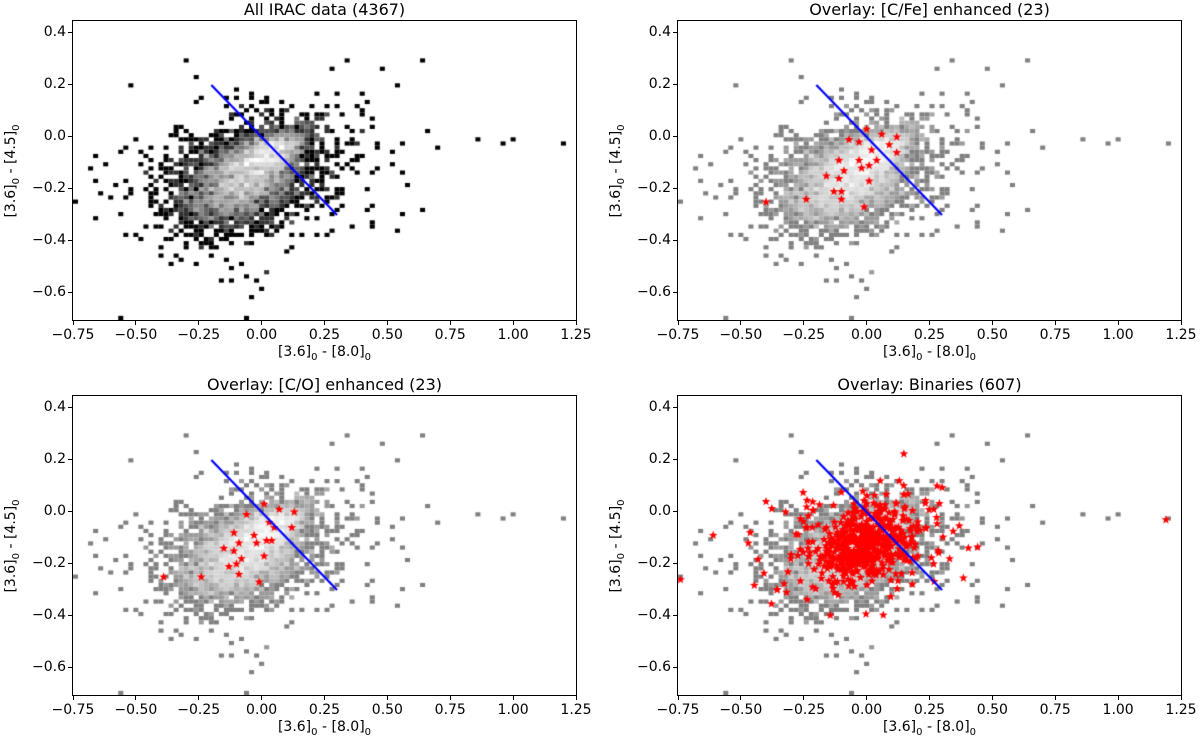  Describe the element at coordinates (929, 9) in the screenshot. I see `panel-title-cfe-enhanced: Overlay: [C/Fe] enhanced (23)` at that location.